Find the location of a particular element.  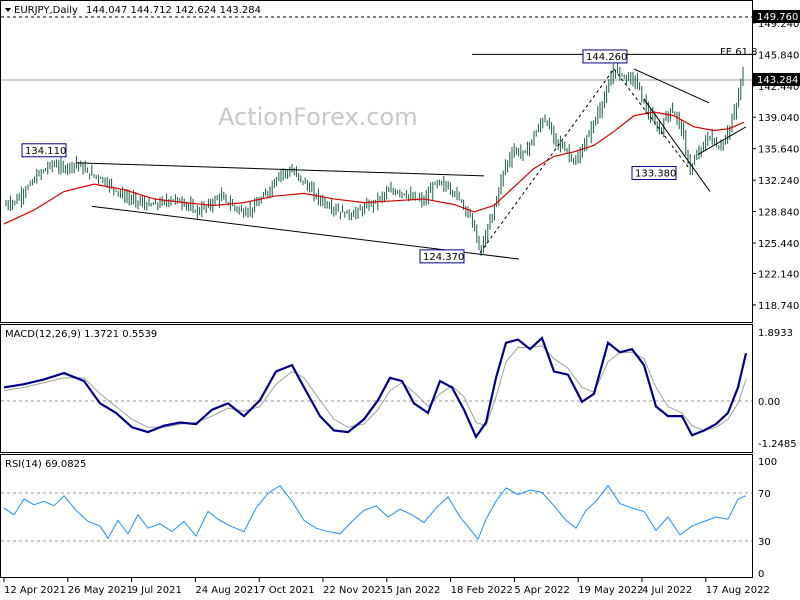

ohlc-values: 144.047 144.712 142.624 143.284 is located at coordinates (173, 10).